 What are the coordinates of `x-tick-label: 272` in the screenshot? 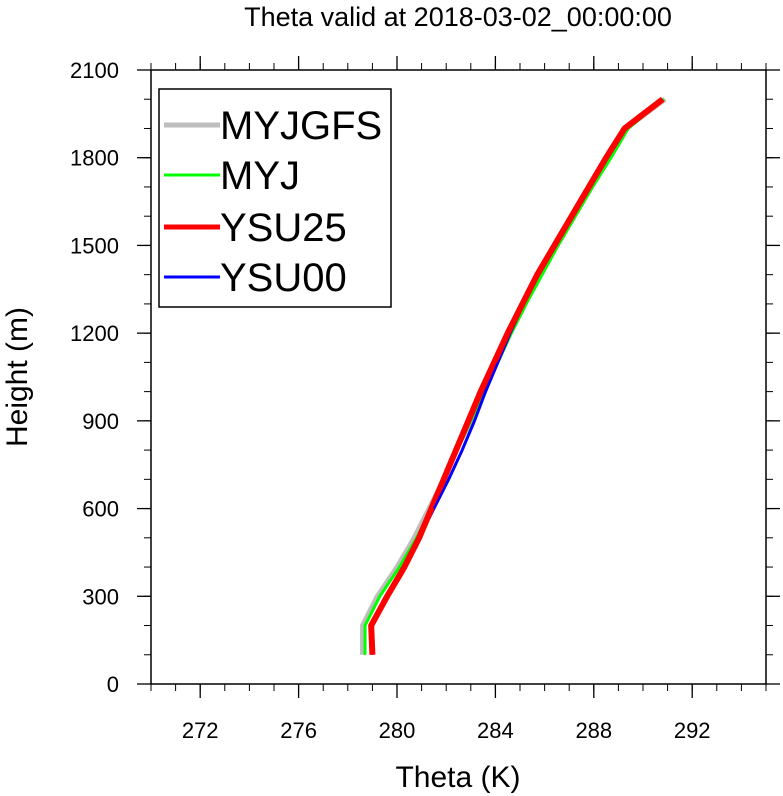 It's located at (200, 730).